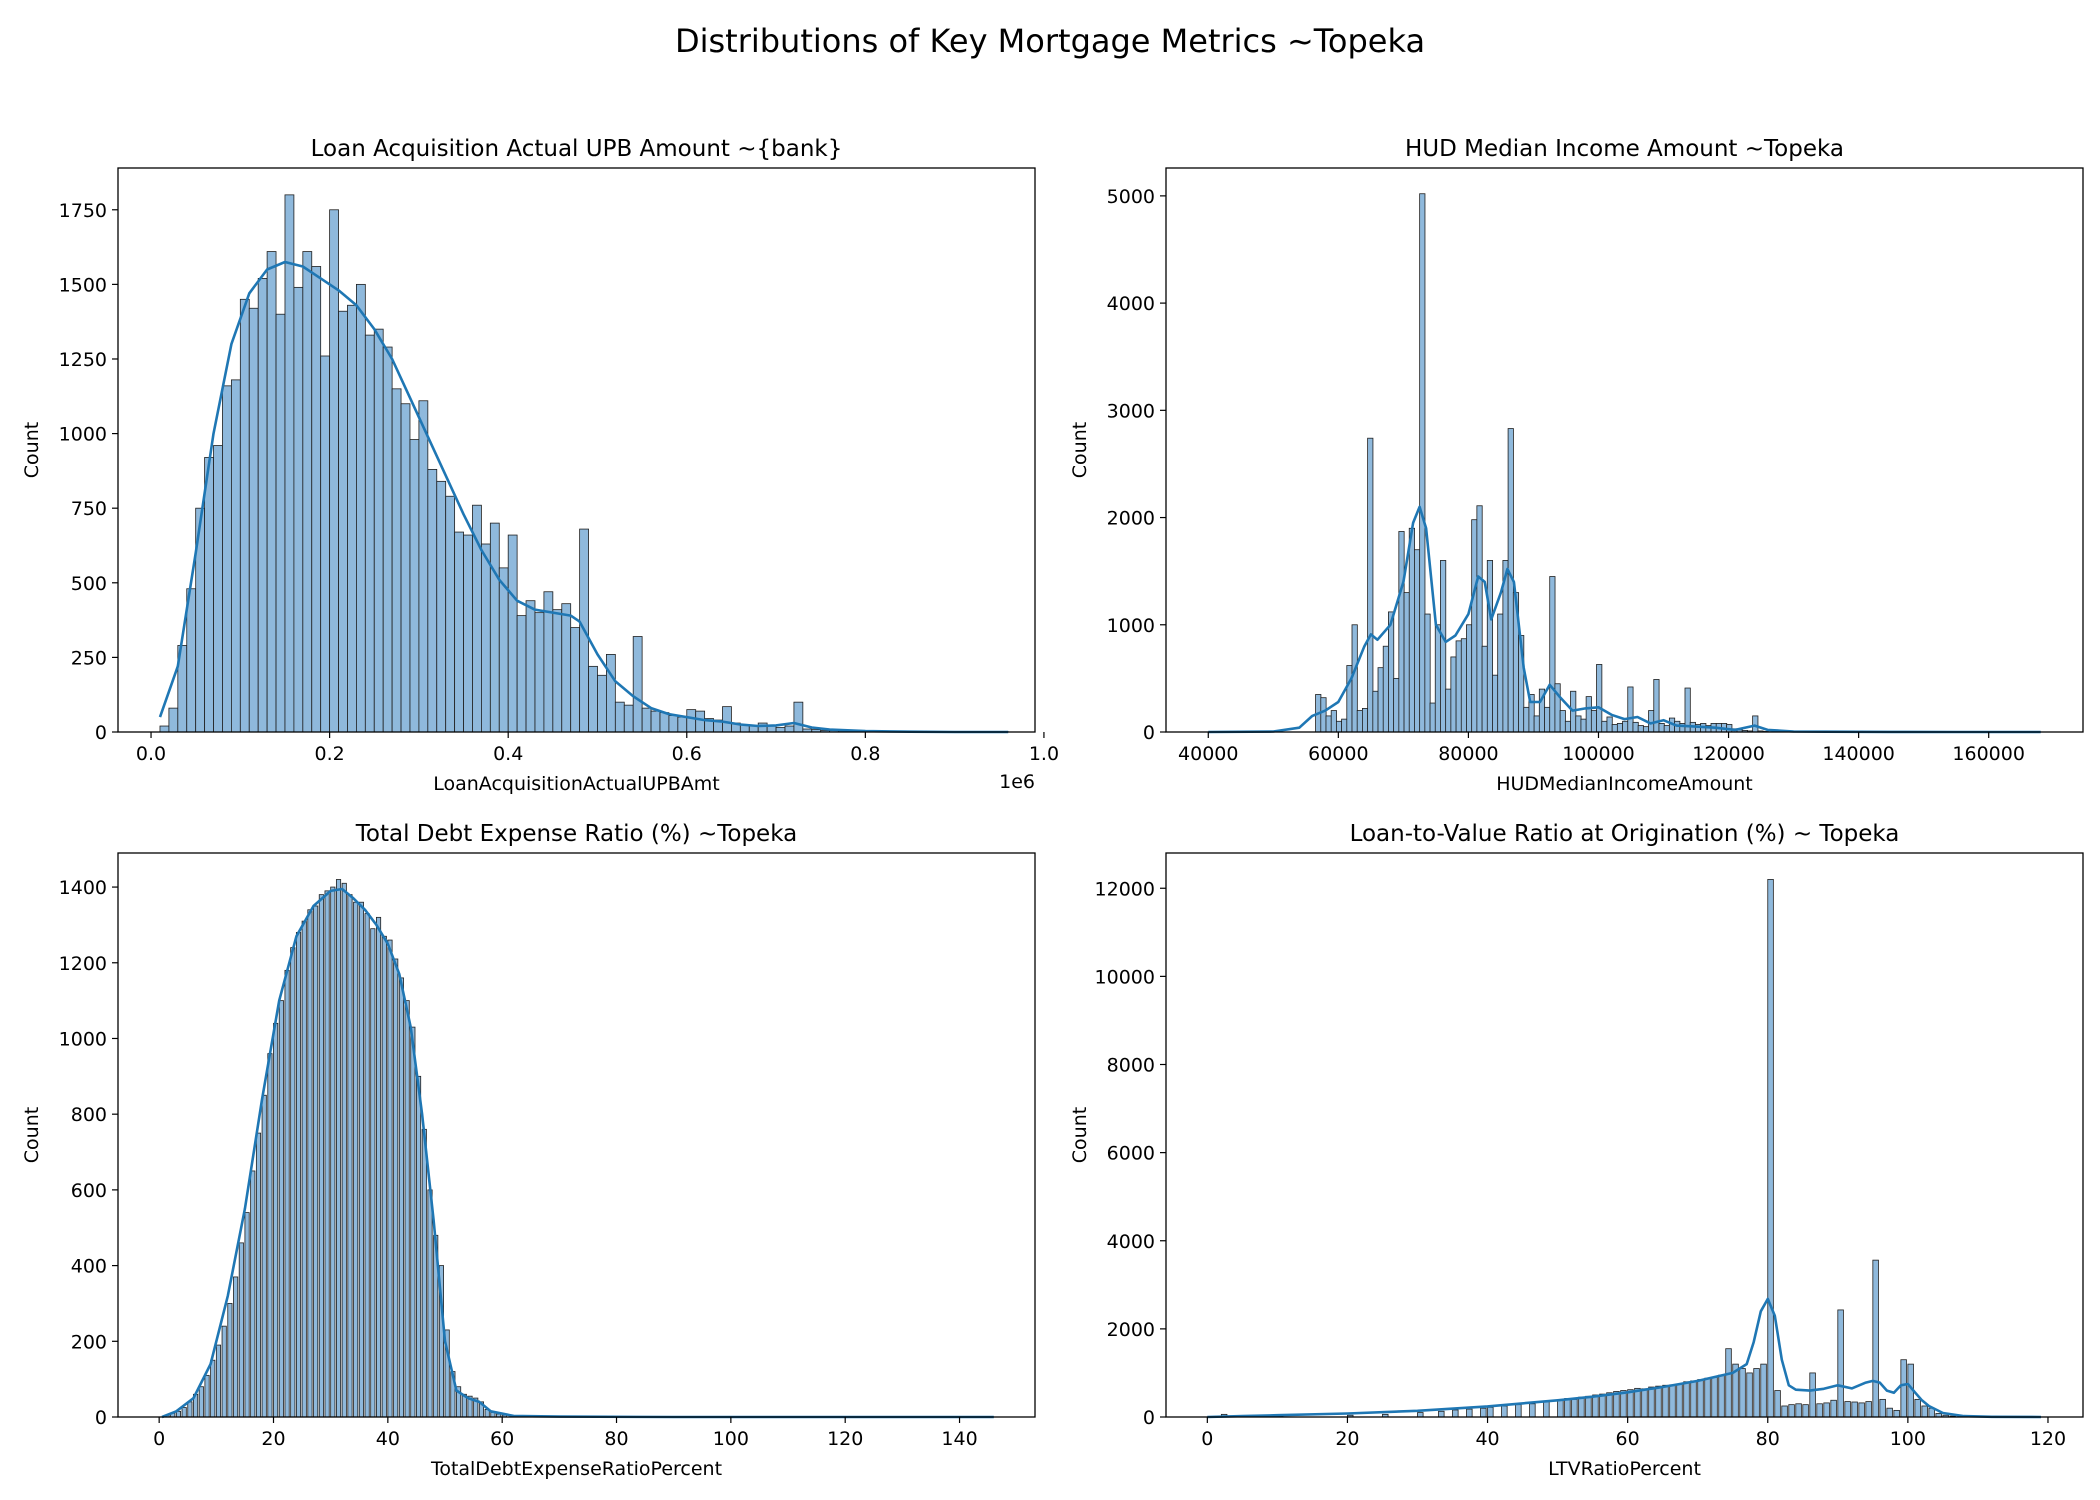  I want to click on y-axis-label: Count, so click(32, 1135).